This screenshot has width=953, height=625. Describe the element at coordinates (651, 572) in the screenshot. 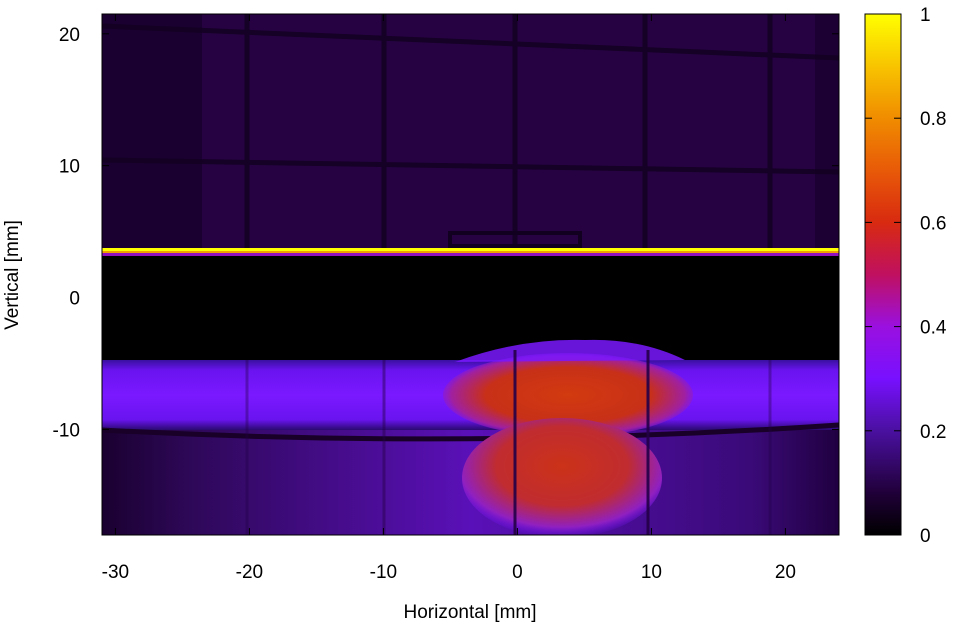

I see `x-tick-label: 10` at that location.